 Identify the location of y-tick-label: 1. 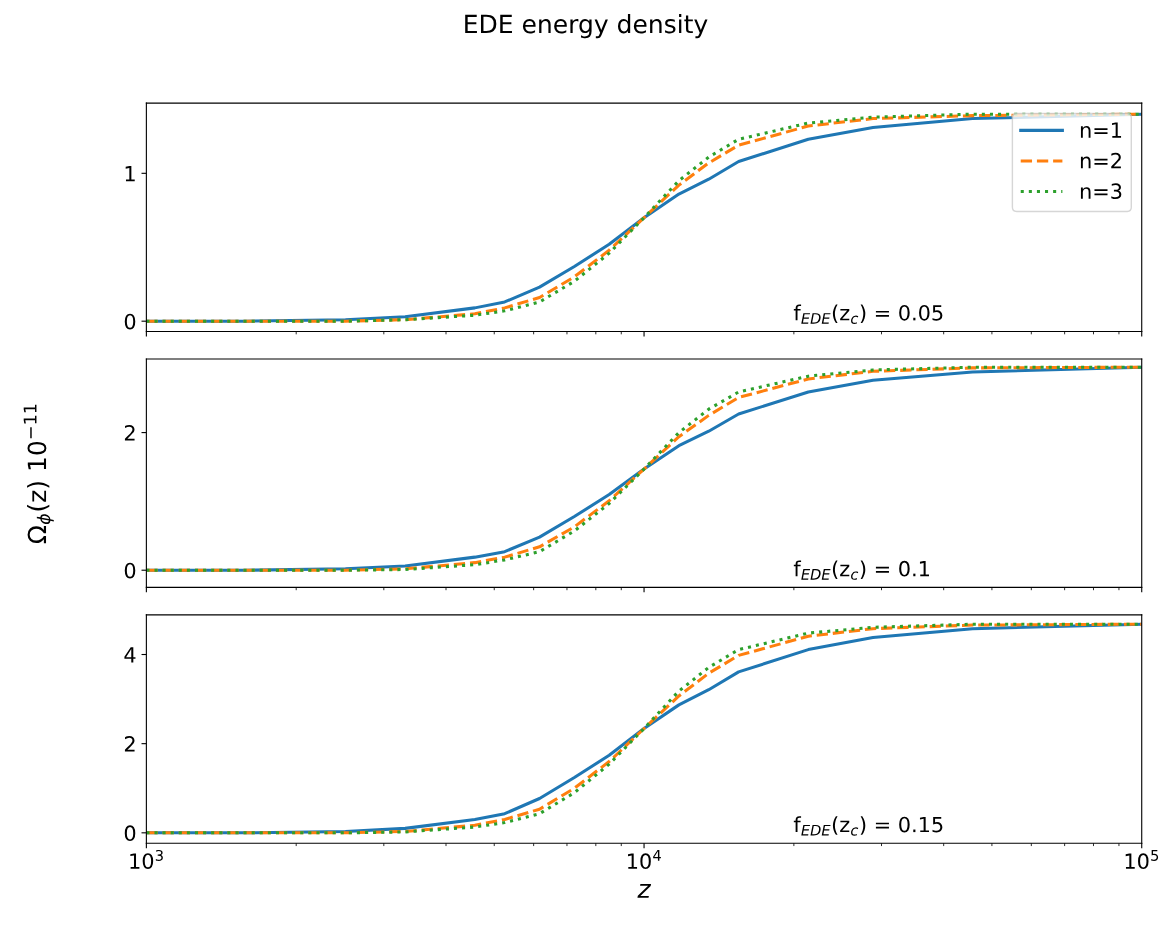
(130, 174).